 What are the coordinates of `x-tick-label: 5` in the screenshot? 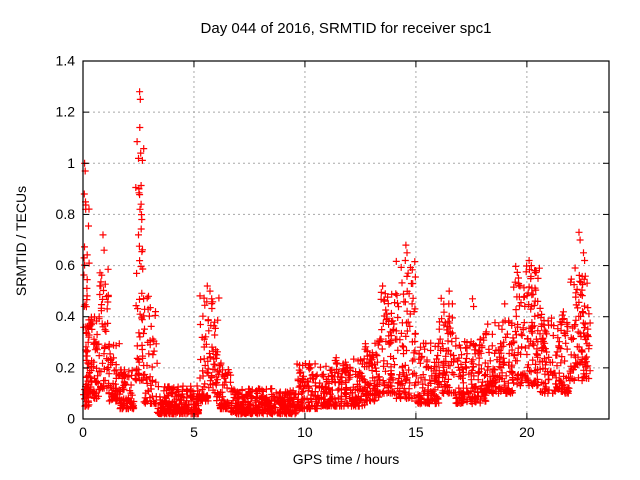 It's located at (194, 432).